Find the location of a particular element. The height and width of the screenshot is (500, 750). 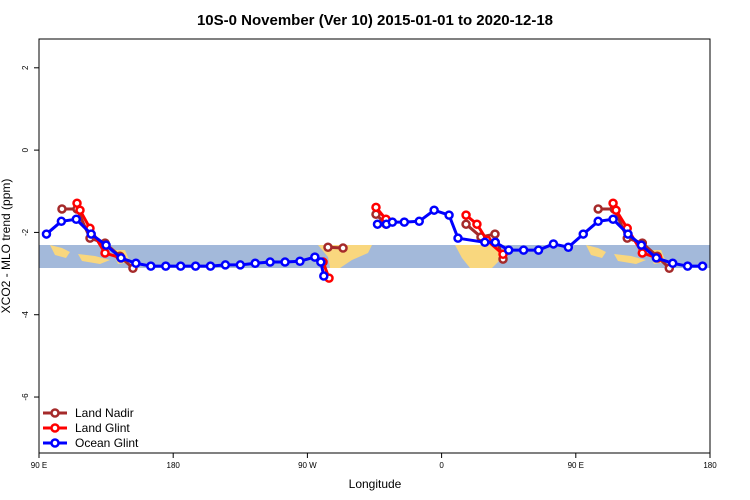

legend-label: Ocean Glint is located at coordinates (107, 443).